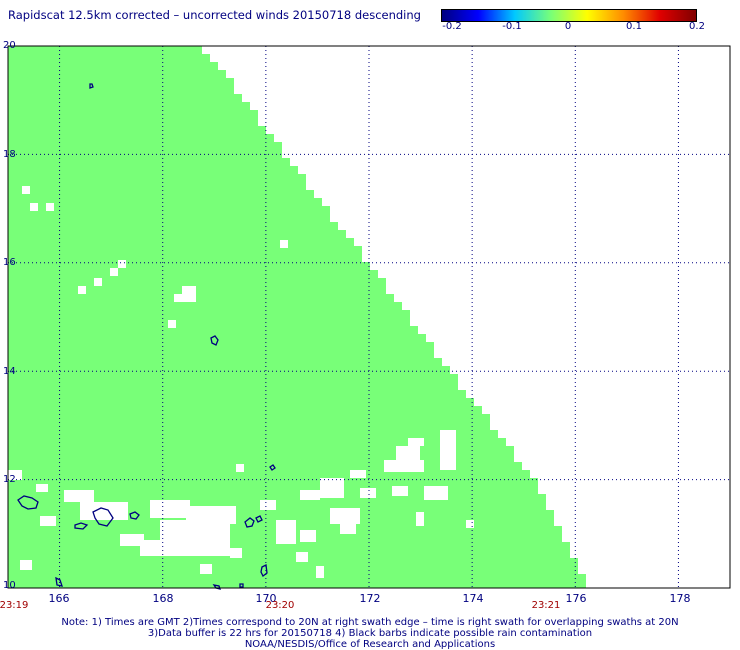 The image size is (740, 650). I want to click on lat-tick-label: 14, so click(9, 371).